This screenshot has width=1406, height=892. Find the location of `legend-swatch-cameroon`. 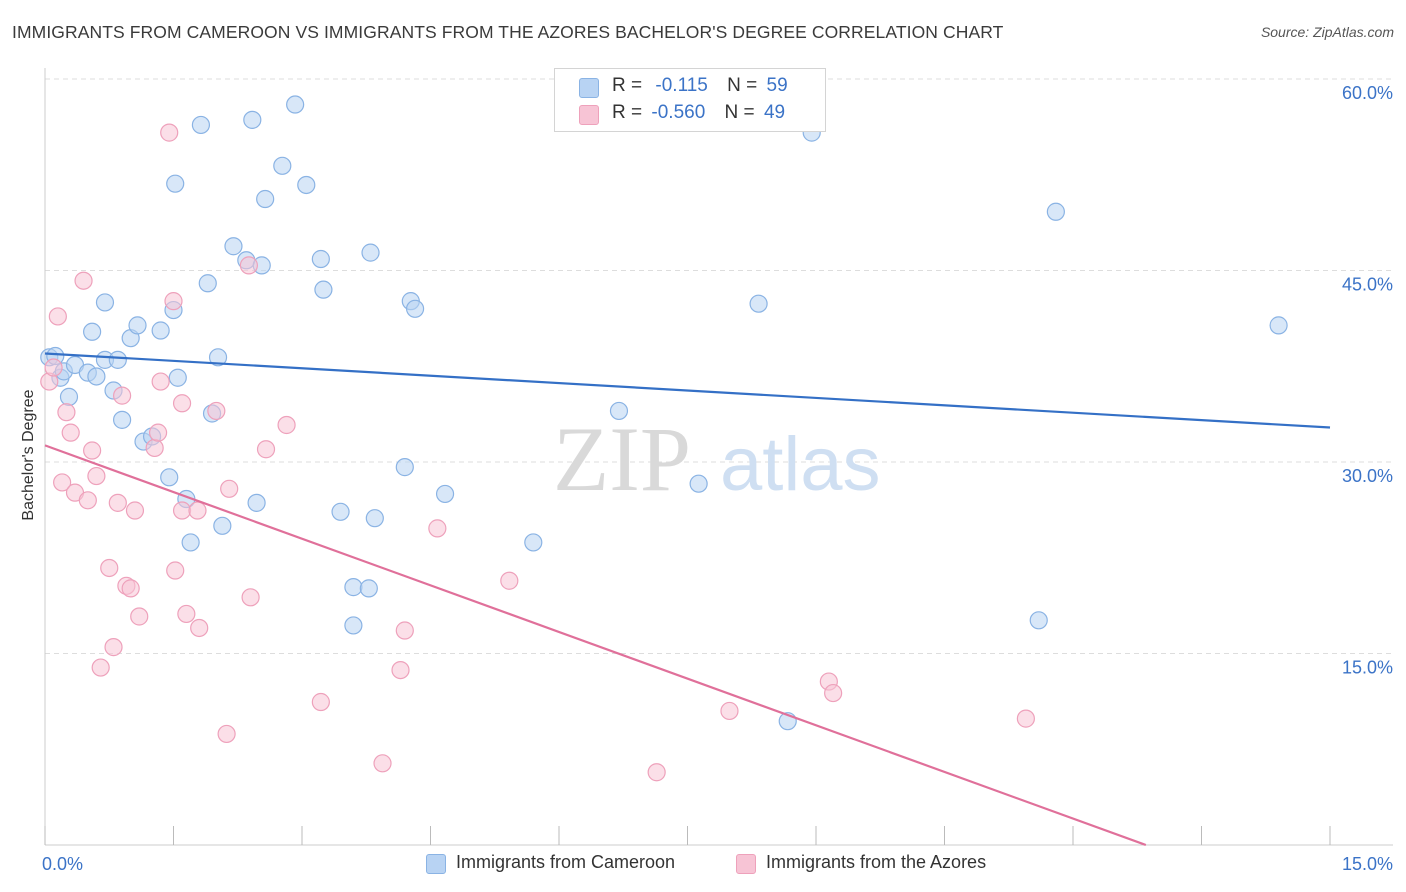

legend-swatch-cameroon is located at coordinates (589, 88).